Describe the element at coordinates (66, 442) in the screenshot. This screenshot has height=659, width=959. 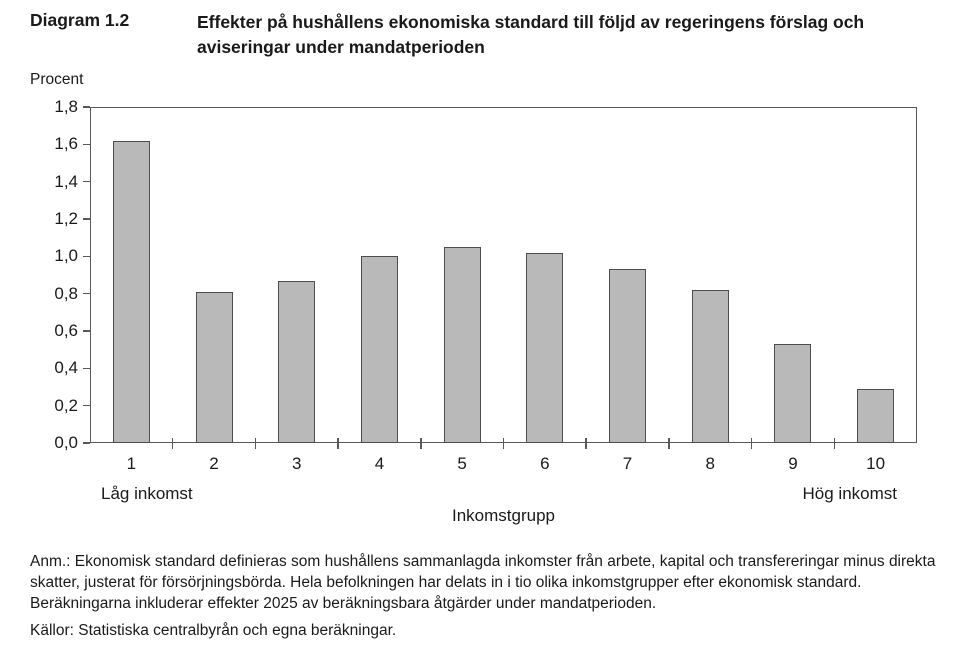
I see `y-tick-label: 0,0` at that location.